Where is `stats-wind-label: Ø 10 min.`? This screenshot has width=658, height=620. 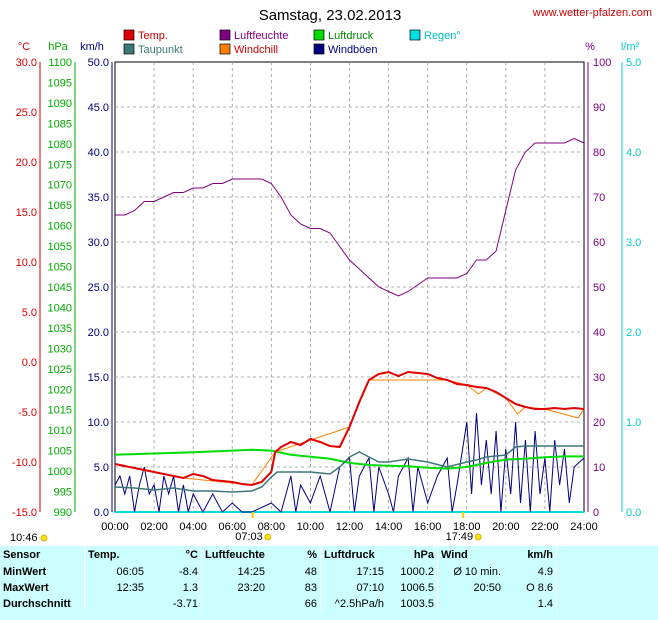 stats-wind-label: Ø 10 min. is located at coordinates (470, 572).